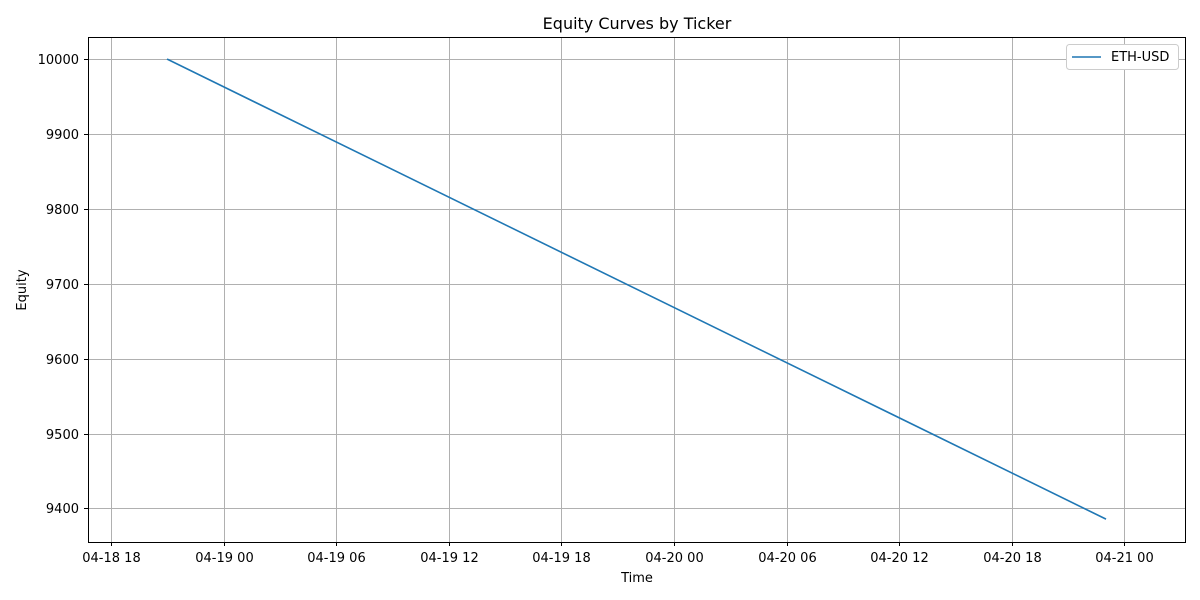 The width and height of the screenshot is (1200, 600). Describe the element at coordinates (637, 23) in the screenshot. I see `chart-title: Equity Curves by Ticker` at that location.